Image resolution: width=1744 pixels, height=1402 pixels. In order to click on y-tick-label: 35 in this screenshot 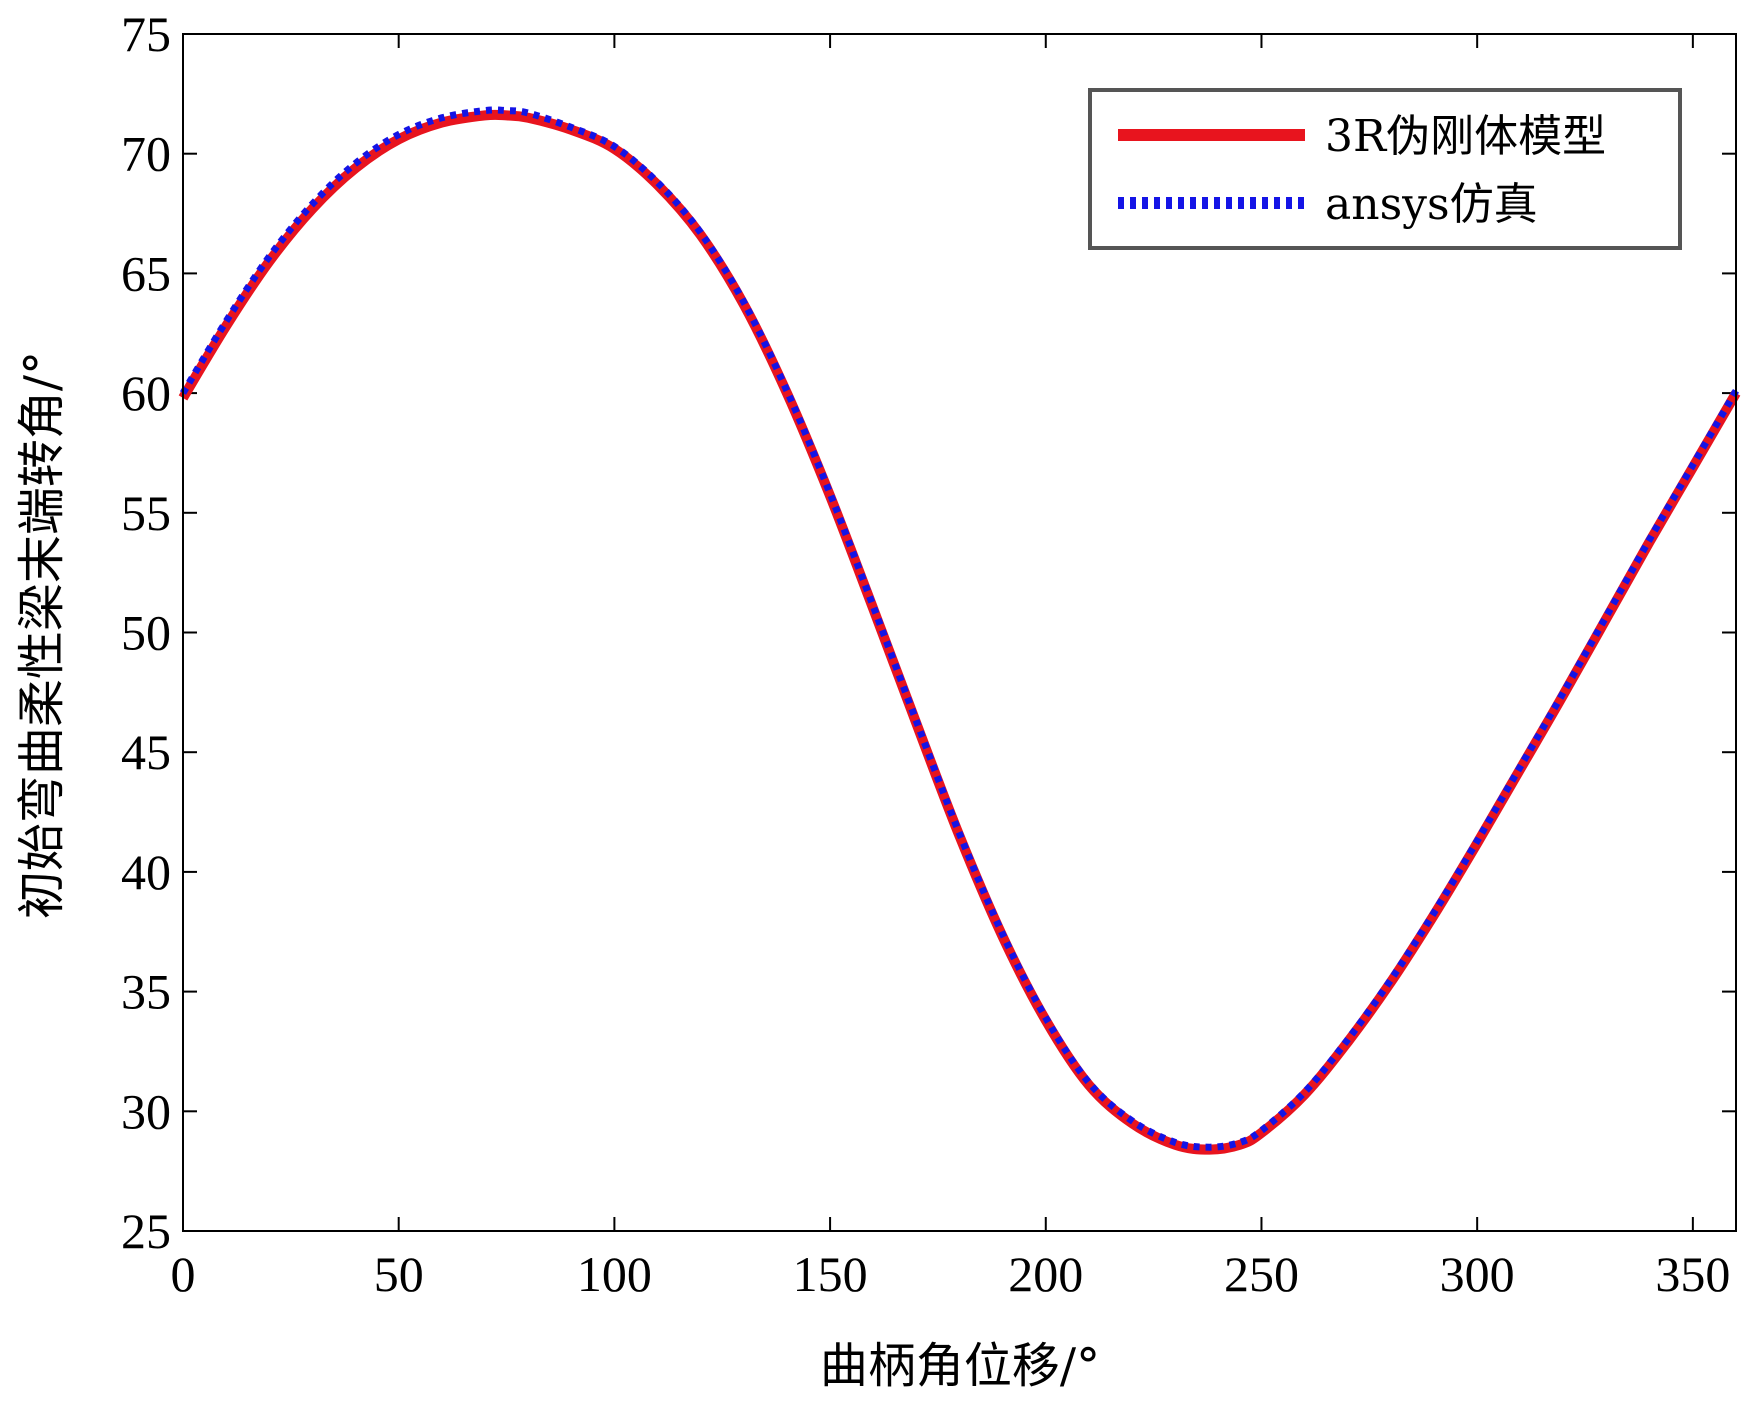, I will do `click(146, 992)`.